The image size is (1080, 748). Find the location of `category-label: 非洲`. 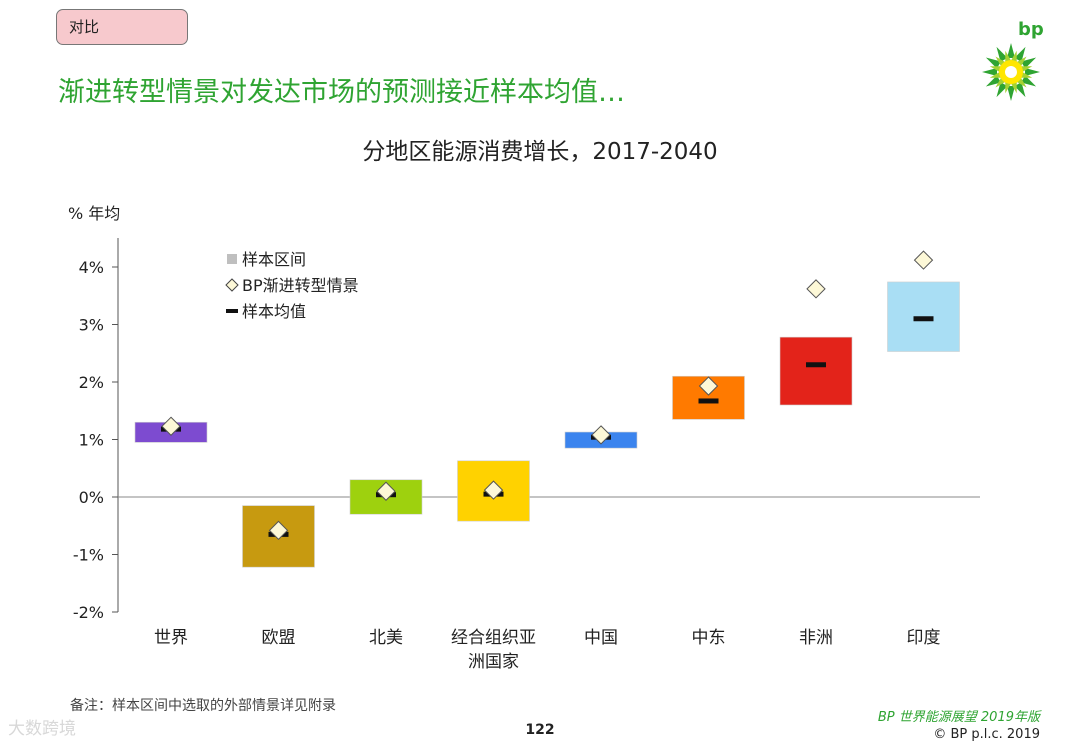

category-label: 非洲 is located at coordinates (816, 638).